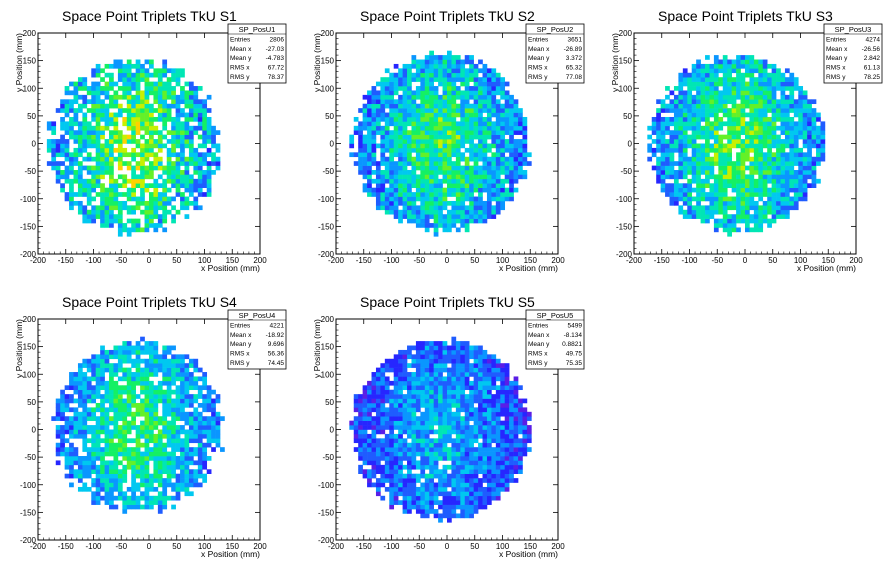 Image resolution: width=896 pixels, height=572 pixels. Describe the element at coordinates (257, 315) in the screenshot. I see `stats-histogram-name: SP_PosU4` at that location.